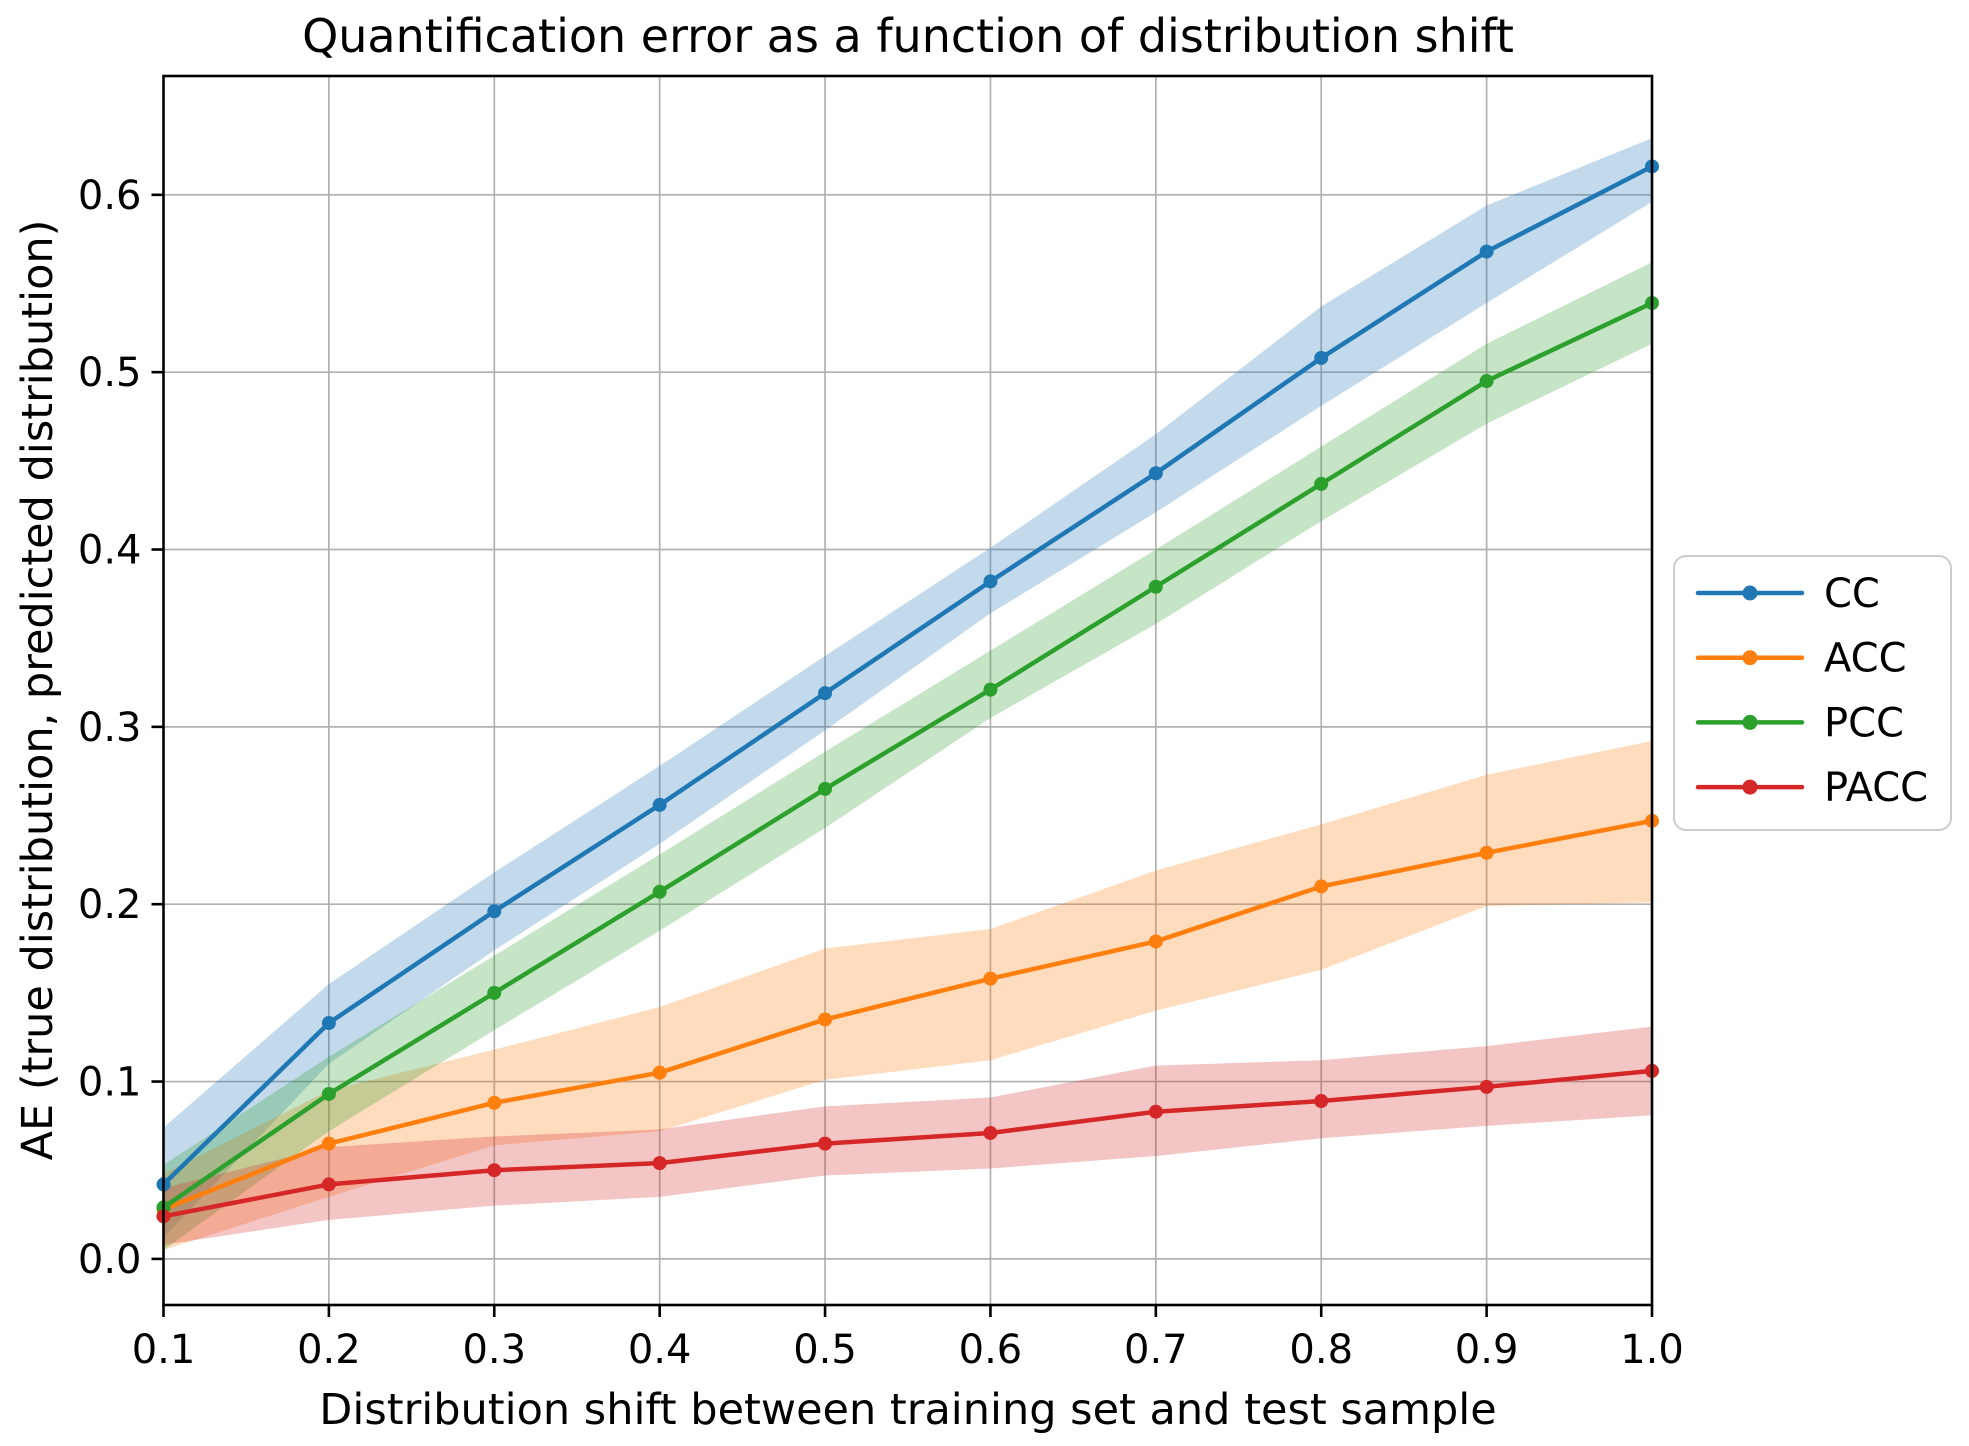 This screenshot has height=1446, width=1969. What do you see at coordinates (329, 1350) in the screenshot?
I see `x-tick-label: 0.2` at bounding box center [329, 1350].